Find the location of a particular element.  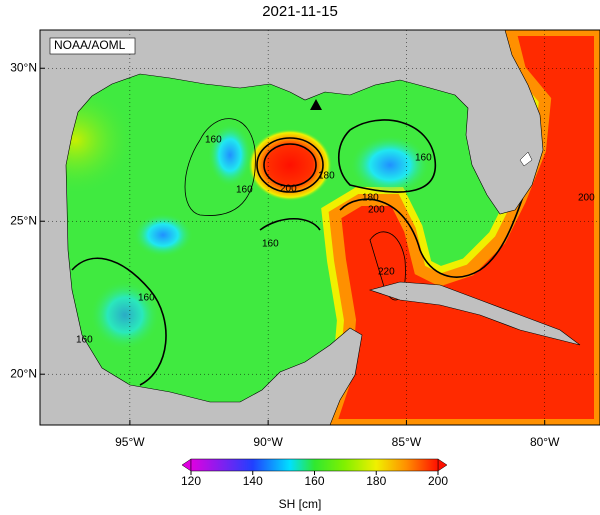

colorbar-tick-label: 200 is located at coordinates (438, 481).